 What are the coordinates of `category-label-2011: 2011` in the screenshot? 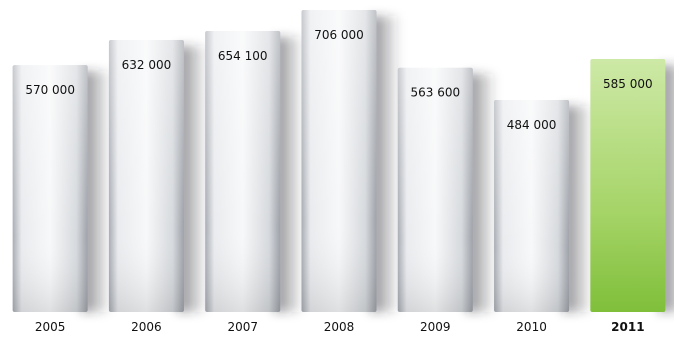 It's located at (627, 327).